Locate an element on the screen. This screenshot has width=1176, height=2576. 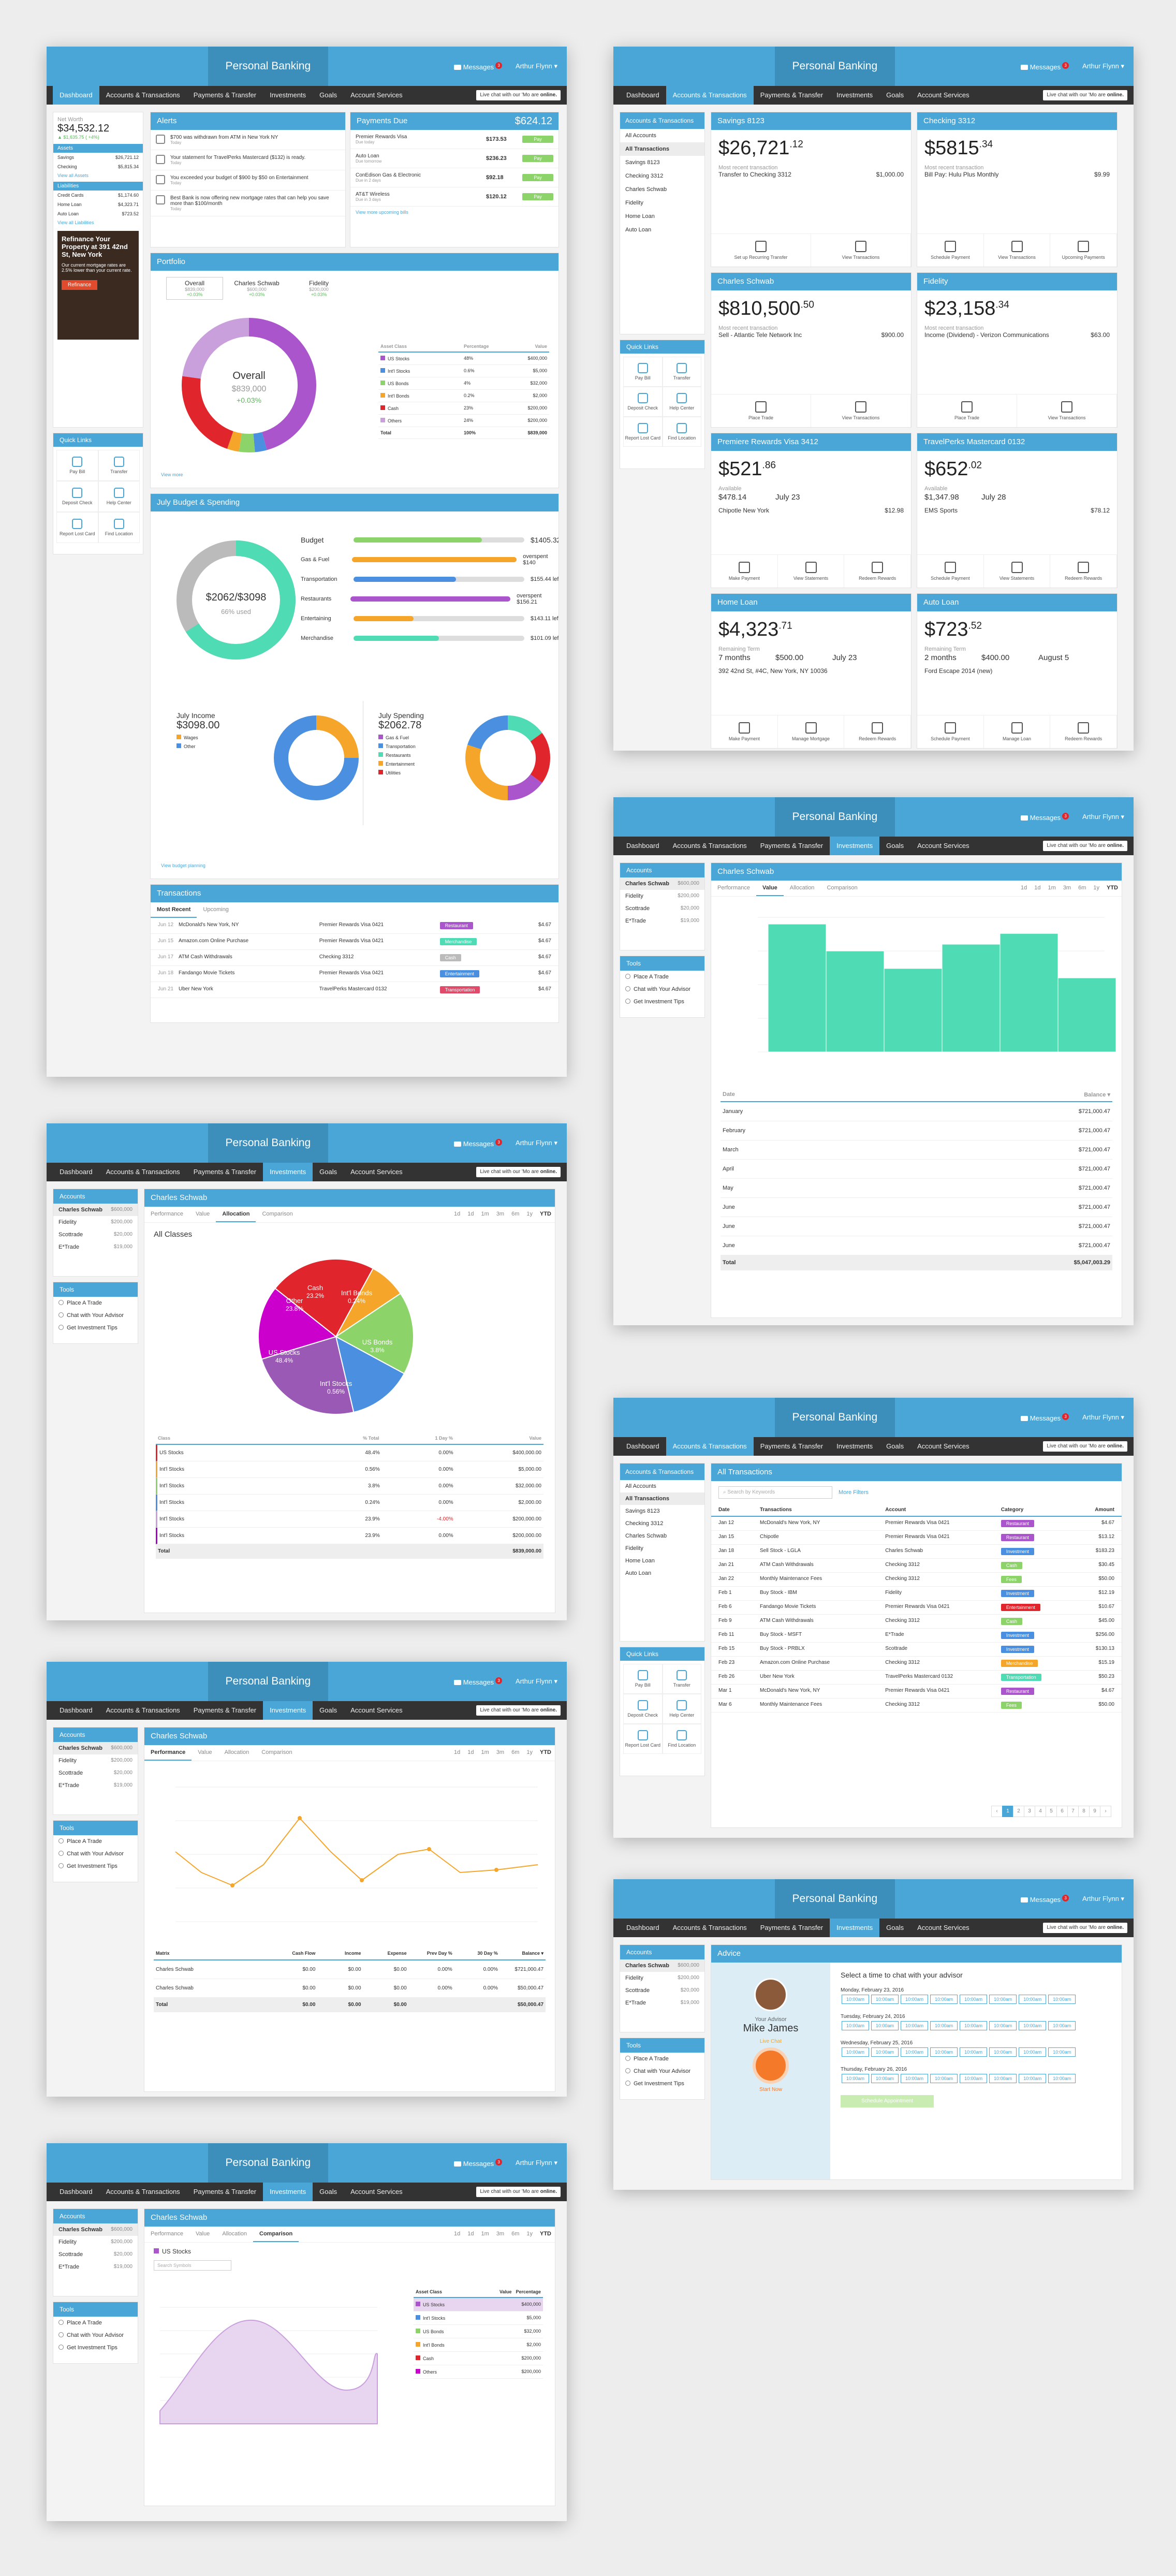
card-action: Make Payment is located at coordinates (744, 731).